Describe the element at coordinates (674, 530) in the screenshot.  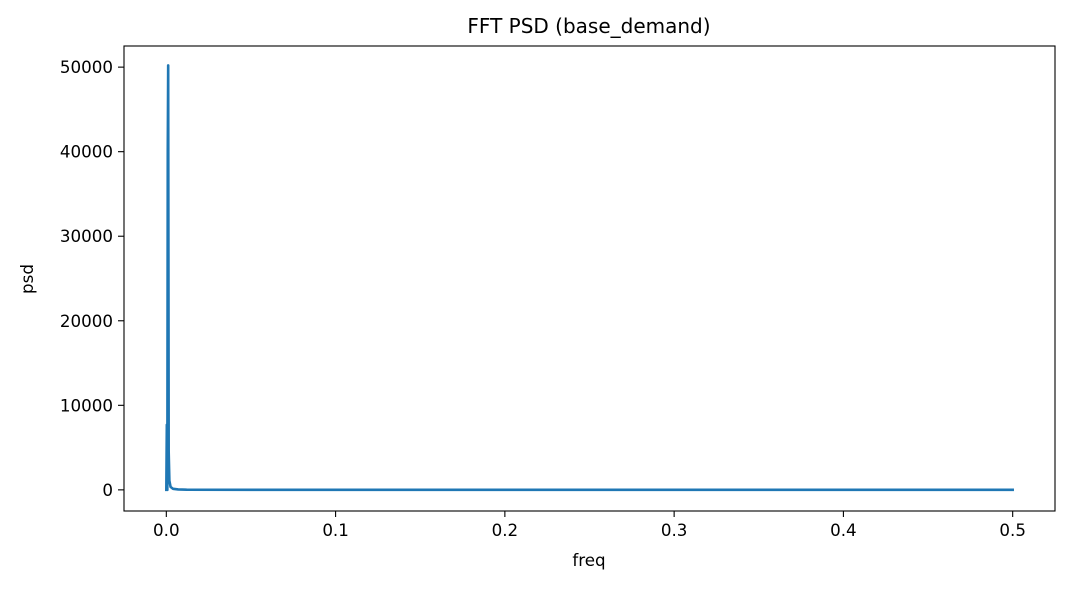
I see `x-tick-label: 0.3` at that location.